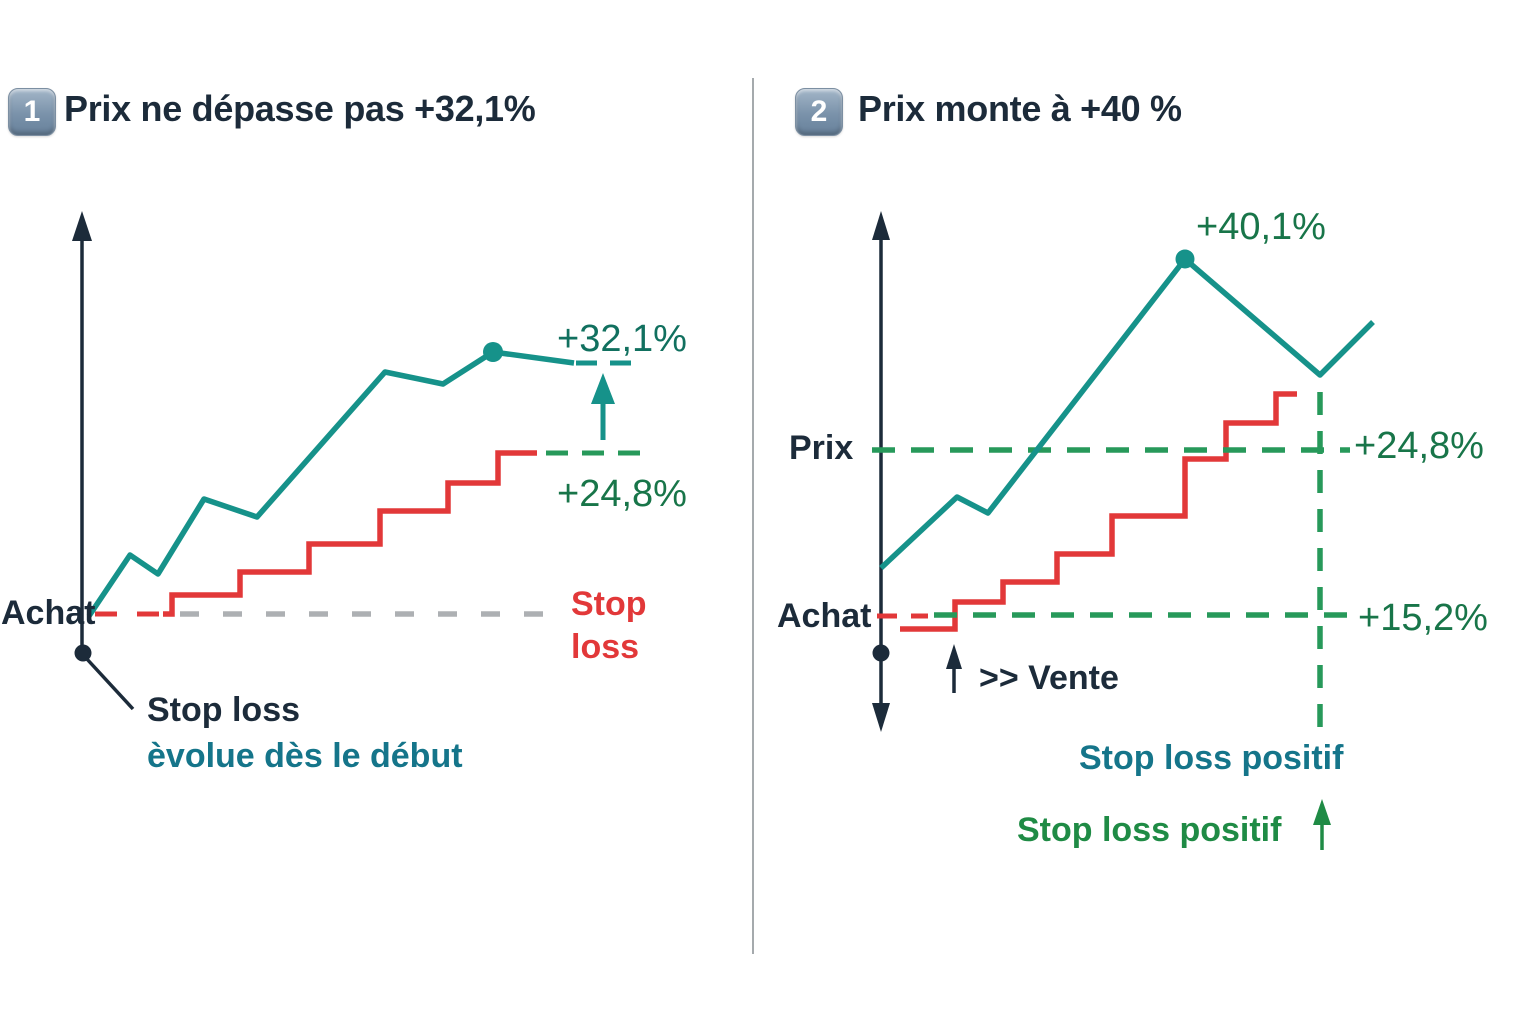 This screenshot has height=1024, width=1536. What do you see at coordinates (1419, 446) in the screenshot?
I see `right-sell-level-value: +24,8%` at bounding box center [1419, 446].